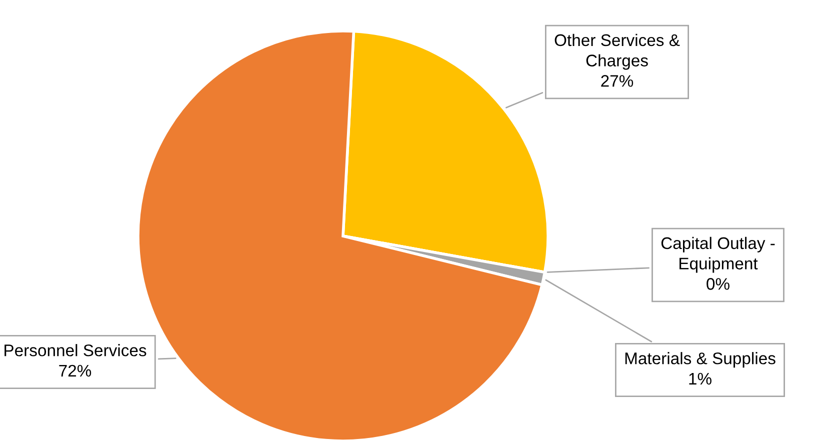 The width and height of the screenshot is (816, 446). Describe the element at coordinates (617, 81) in the screenshot. I see `data-label: 27%` at that location.